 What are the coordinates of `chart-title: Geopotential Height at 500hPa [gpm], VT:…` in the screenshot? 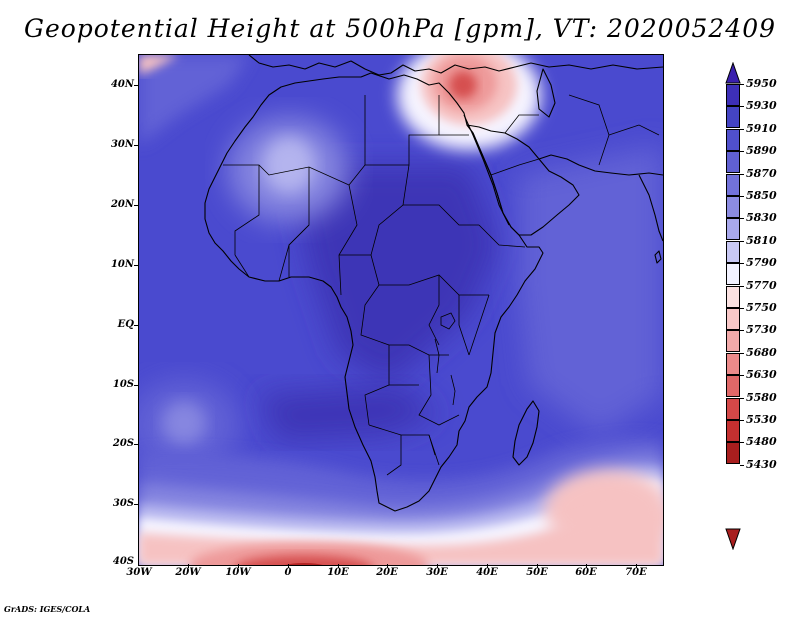 It's located at (400, 28).